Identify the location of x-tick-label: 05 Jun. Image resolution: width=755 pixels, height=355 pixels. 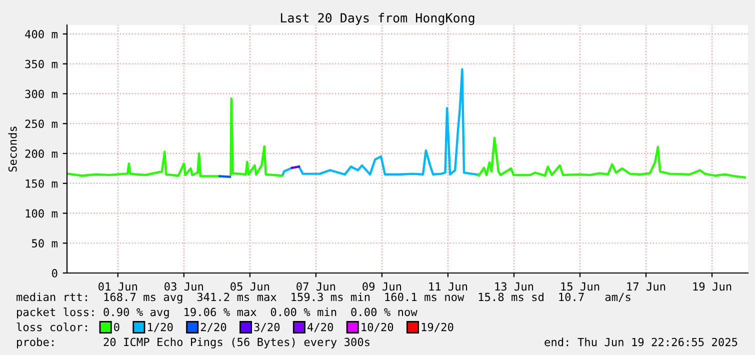
(249, 286).